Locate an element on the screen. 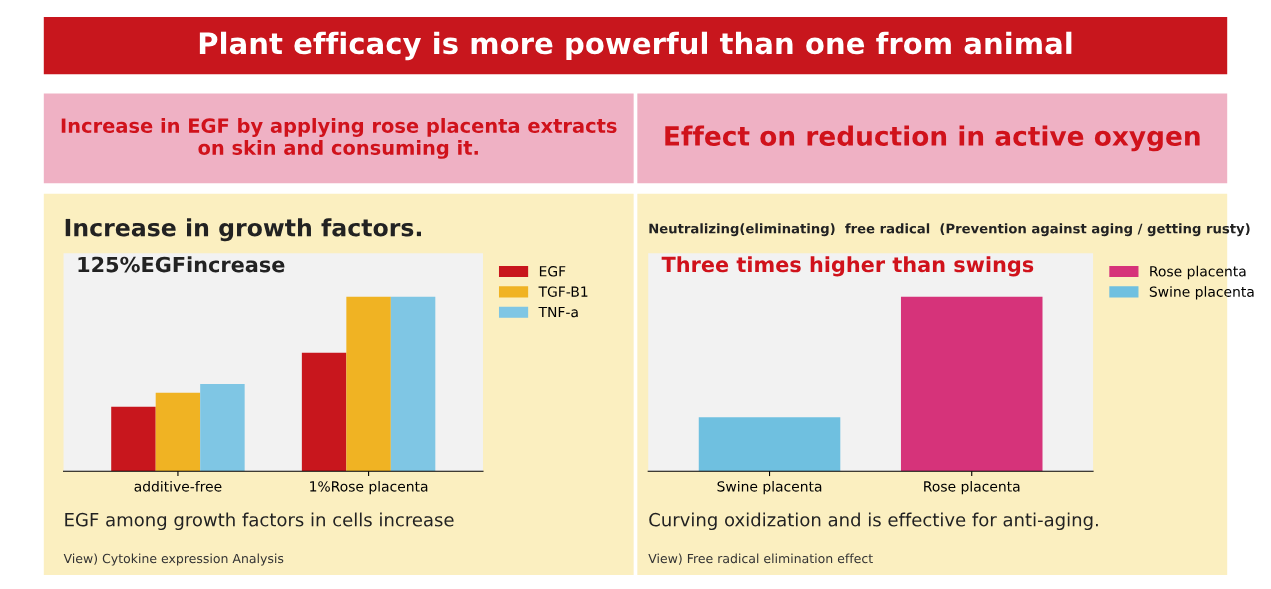  legend-label: EGF is located at coordinates (552, 271).